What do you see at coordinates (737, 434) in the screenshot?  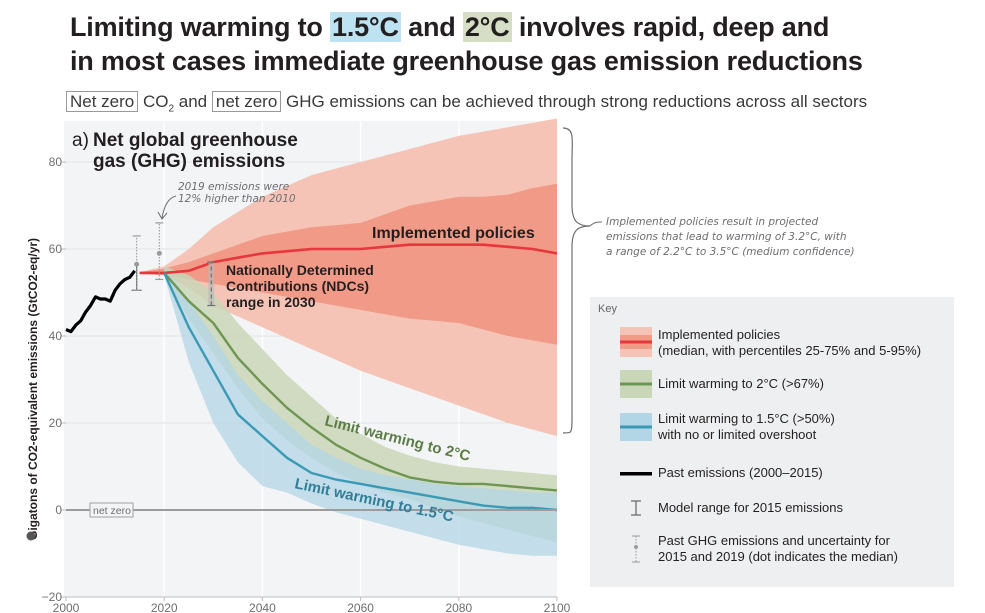 I see `legend-label-1-5c-line2: with no or limited overshoot` at bounding box center [737, 434].